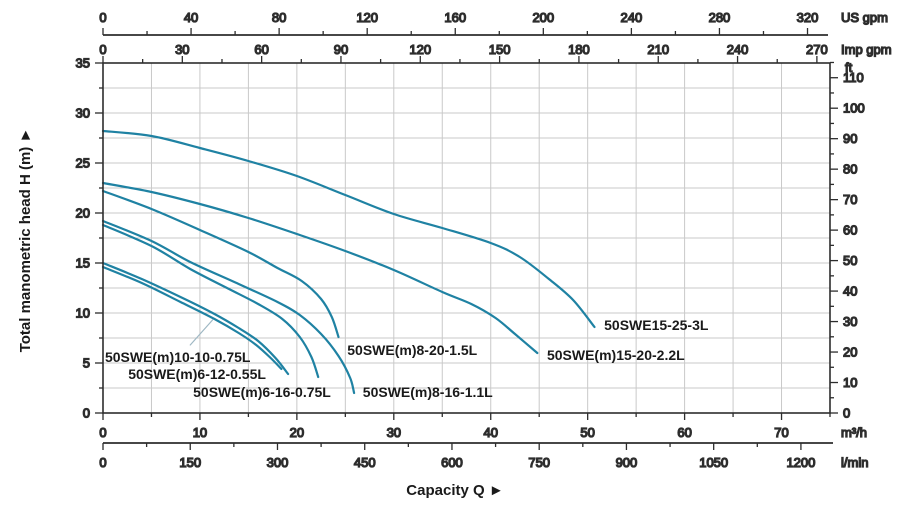 This screenshot has height=517, width=902. I want to click on tick-label-ft: 90, so click(850, 138).